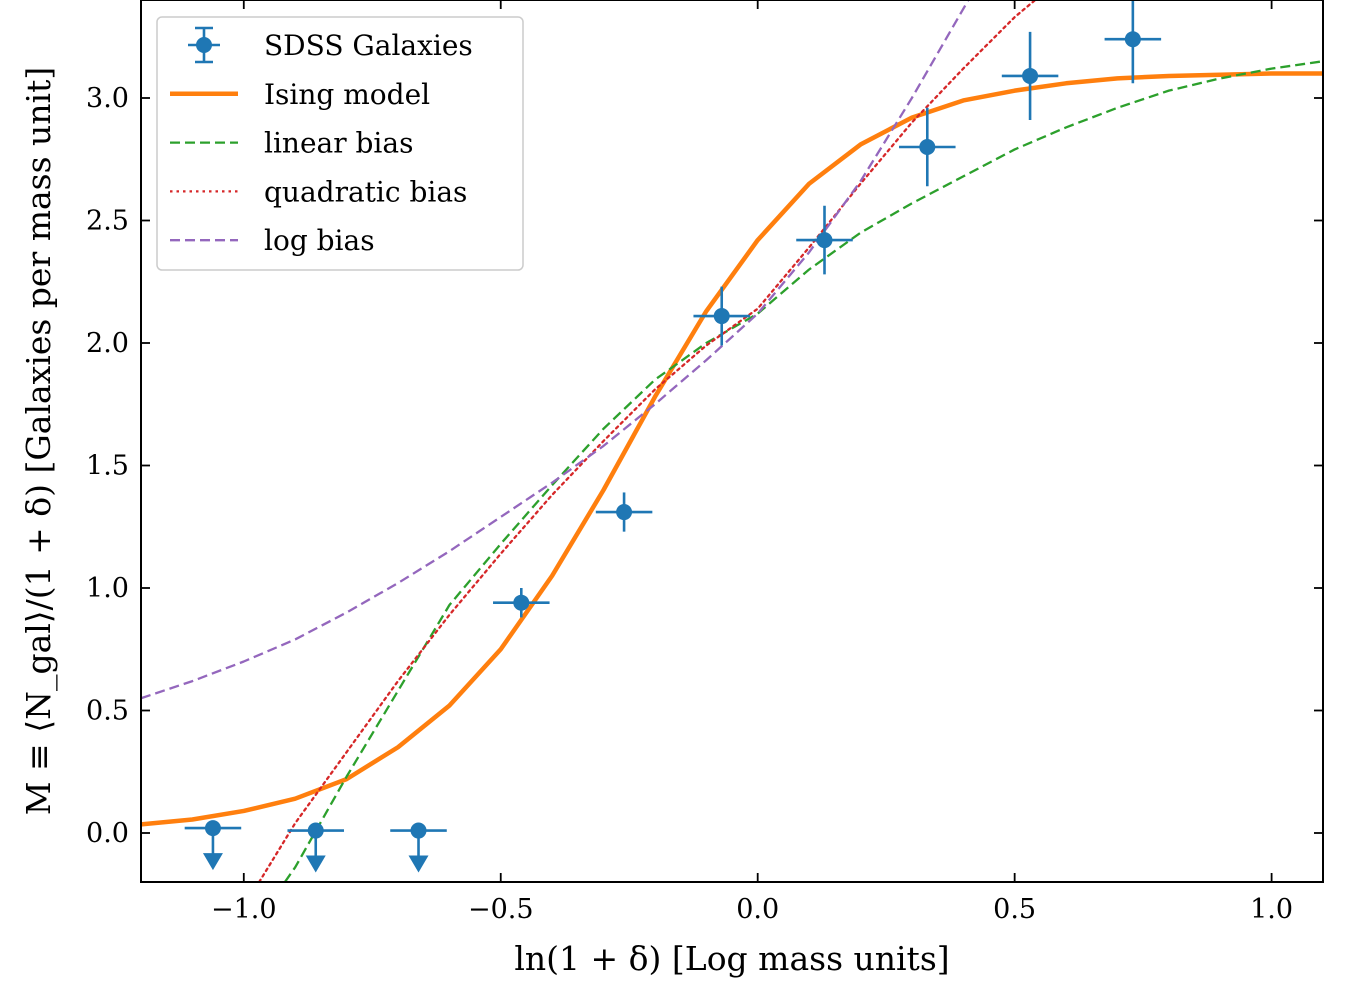 The image size is (1346, 982). I want to click on y-tick-label: 0.0, so click(107, 833).